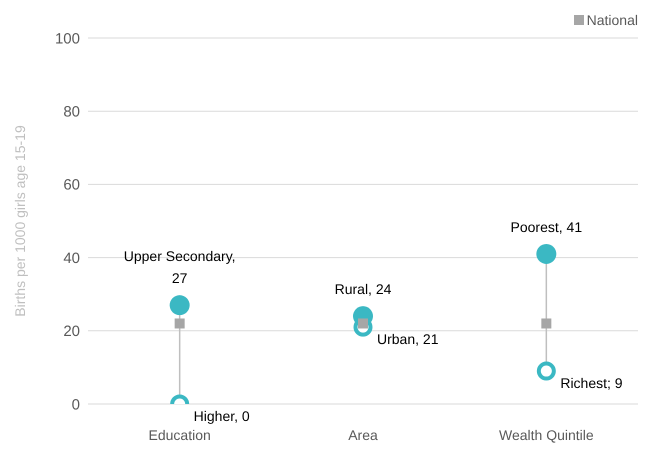  I want to click on y-axis-title: Births per 1000 girls age 15-19, so click(20, 221).